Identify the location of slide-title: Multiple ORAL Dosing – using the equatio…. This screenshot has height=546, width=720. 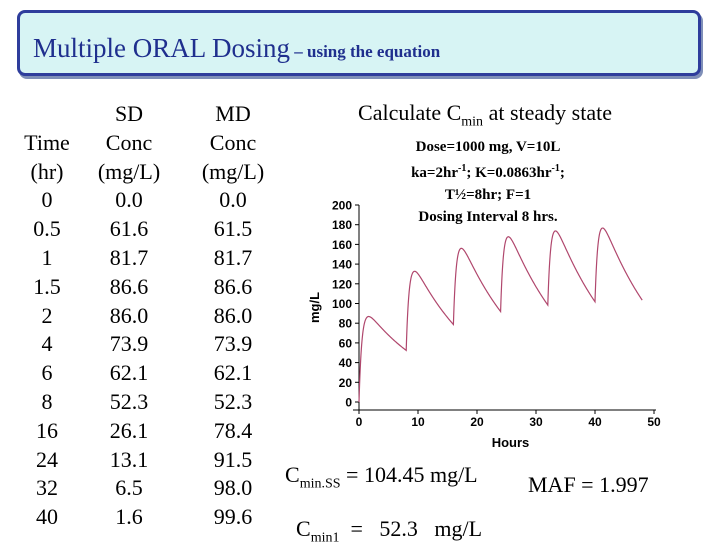
(236, 48).